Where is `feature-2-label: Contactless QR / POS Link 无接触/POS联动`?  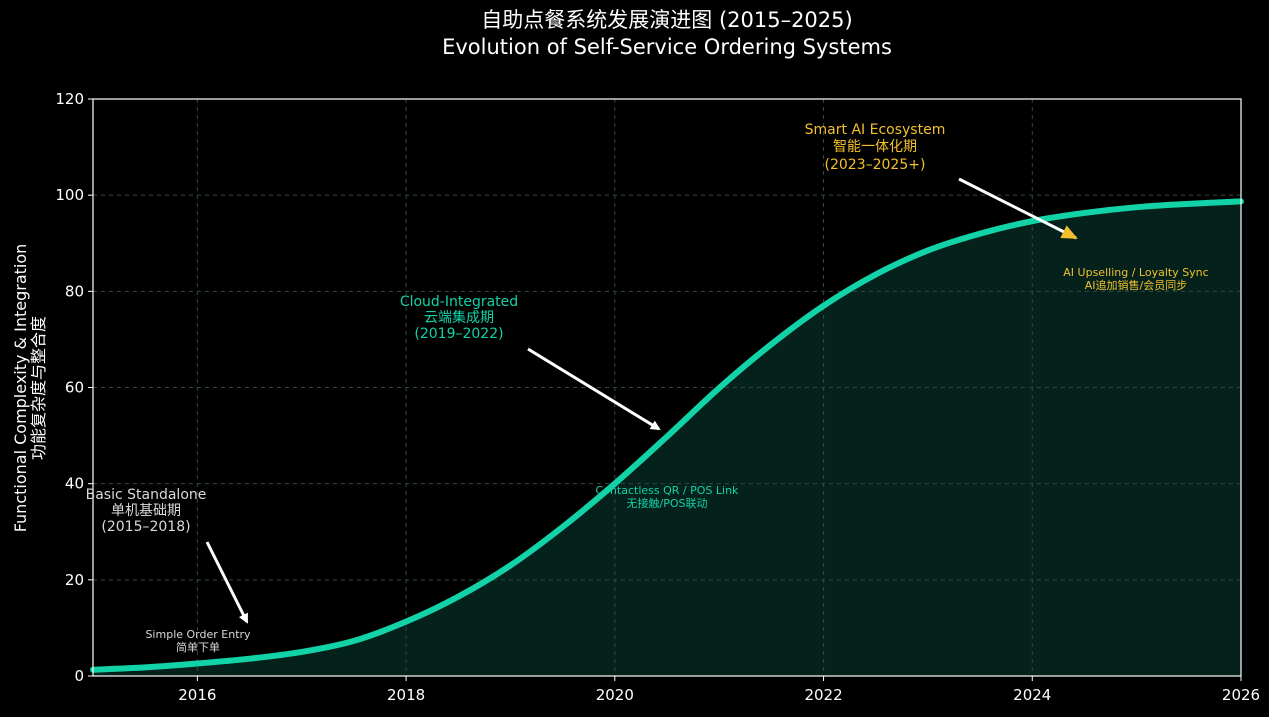 feature-2-label: Contactless QR / POS Link 无接触/POS联动 is located at coordinates (668, 497).